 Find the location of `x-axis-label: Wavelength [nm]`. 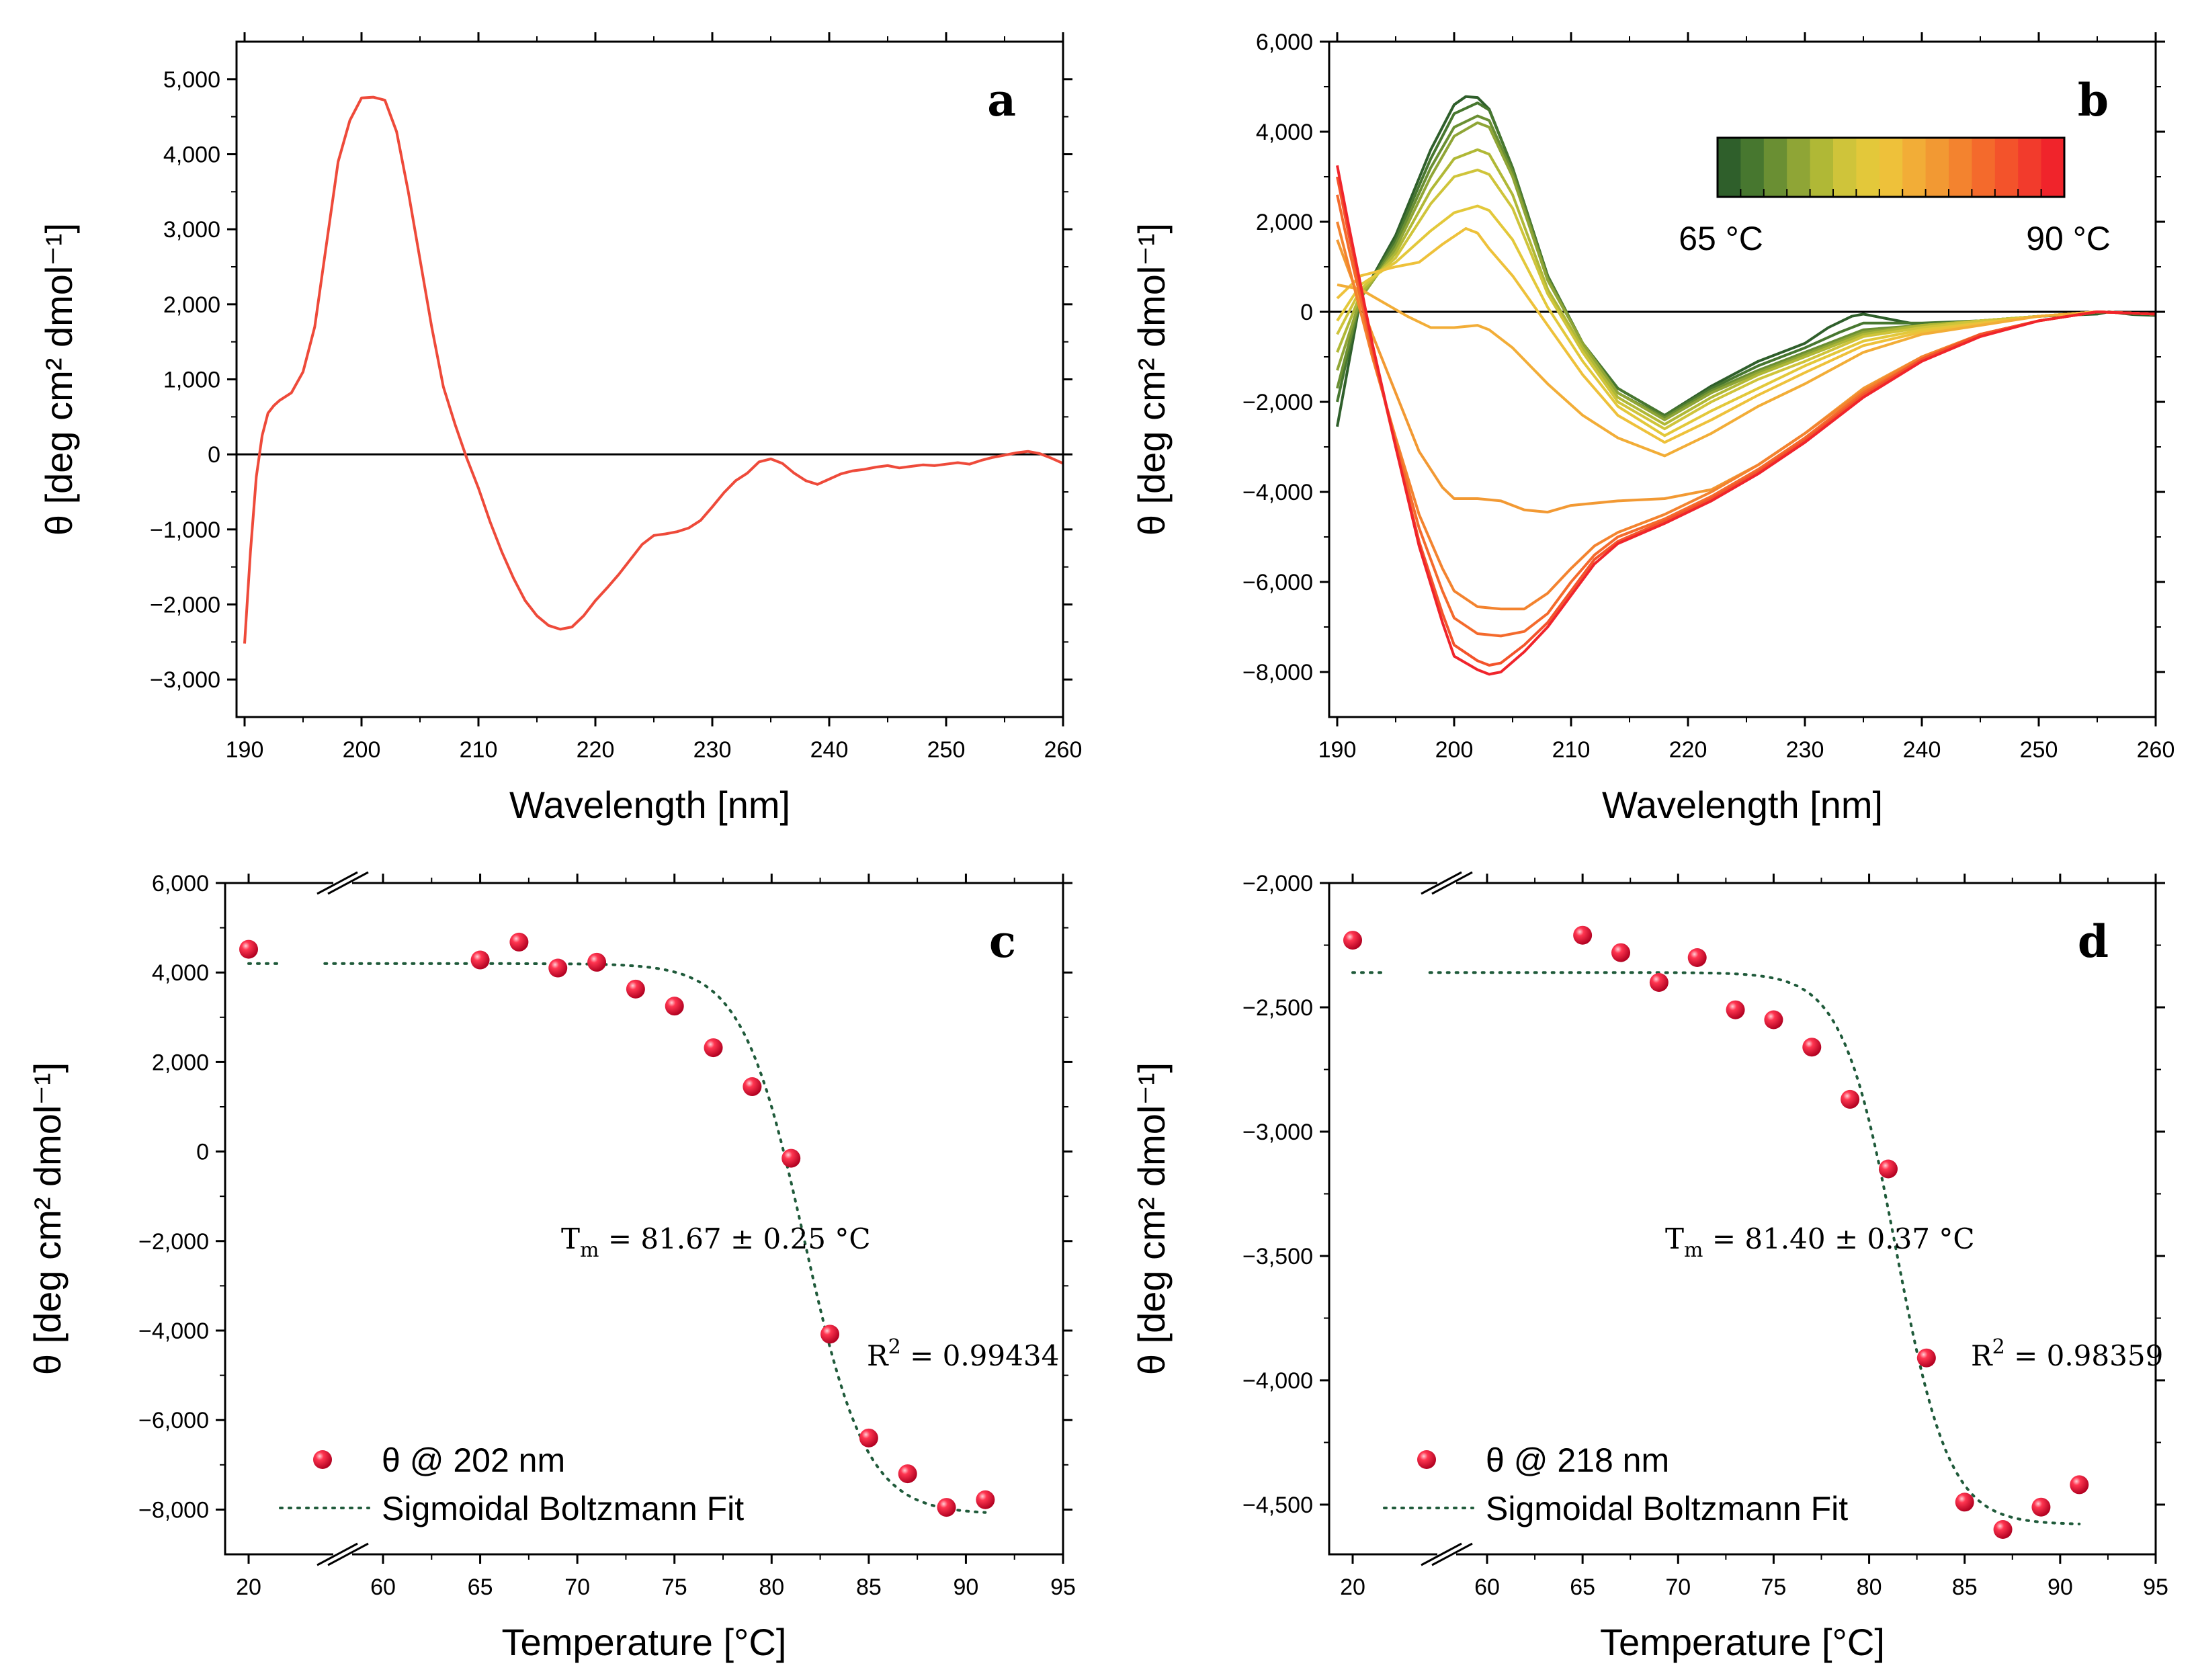

x-axis-label: Wavelength [nm] is located at coordinates (649, 805).